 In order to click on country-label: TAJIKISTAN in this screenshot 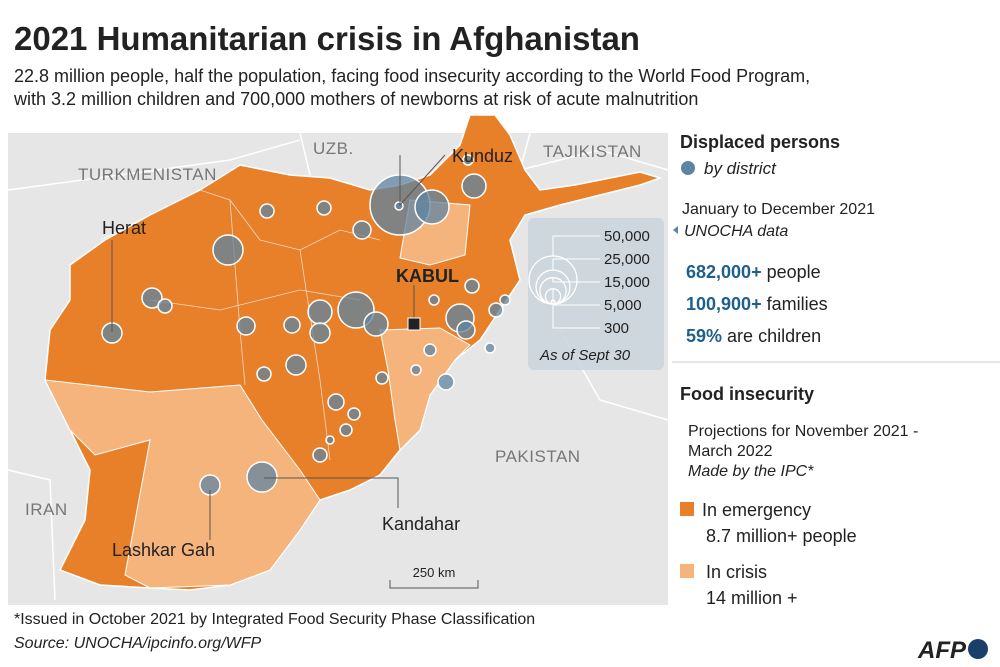, I will do `click(592, 151)`.